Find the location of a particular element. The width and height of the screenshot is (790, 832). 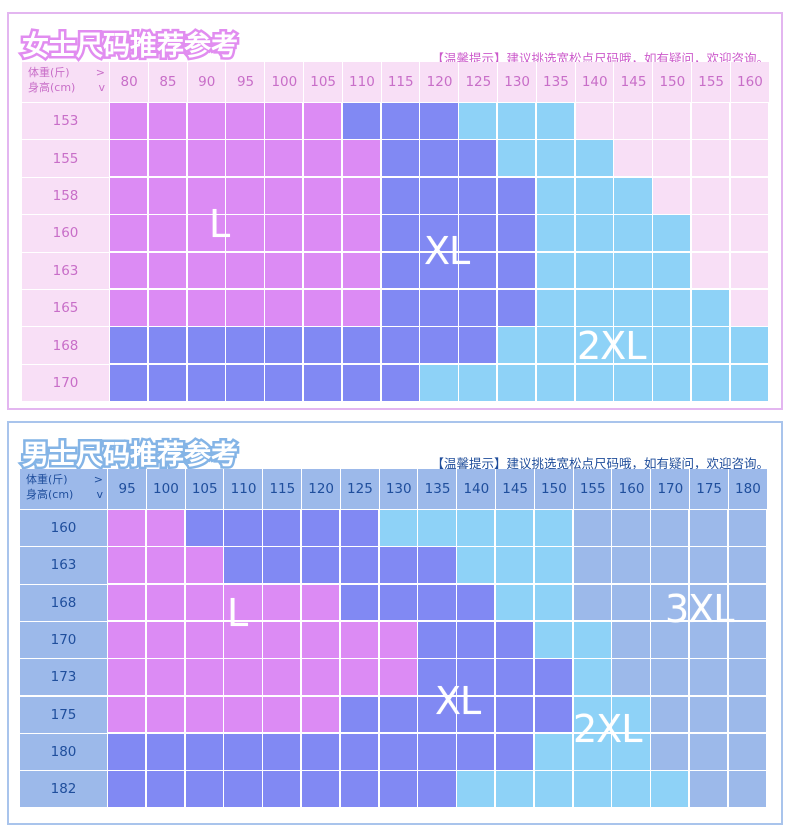

men-corner-height-row: 身高(cm) v is located at coordinates (64, 494).